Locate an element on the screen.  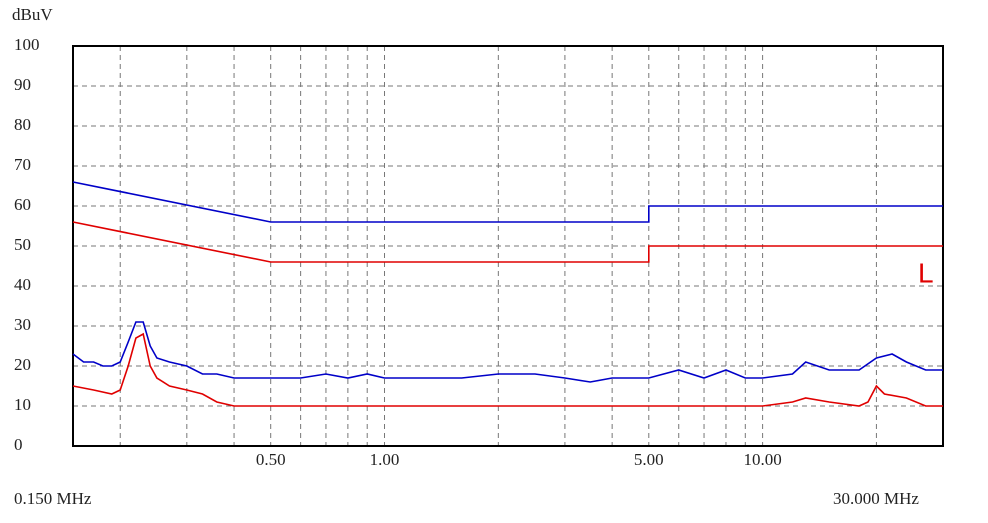
x-tick-label: 5.00 is located at coordinates (649, 459).